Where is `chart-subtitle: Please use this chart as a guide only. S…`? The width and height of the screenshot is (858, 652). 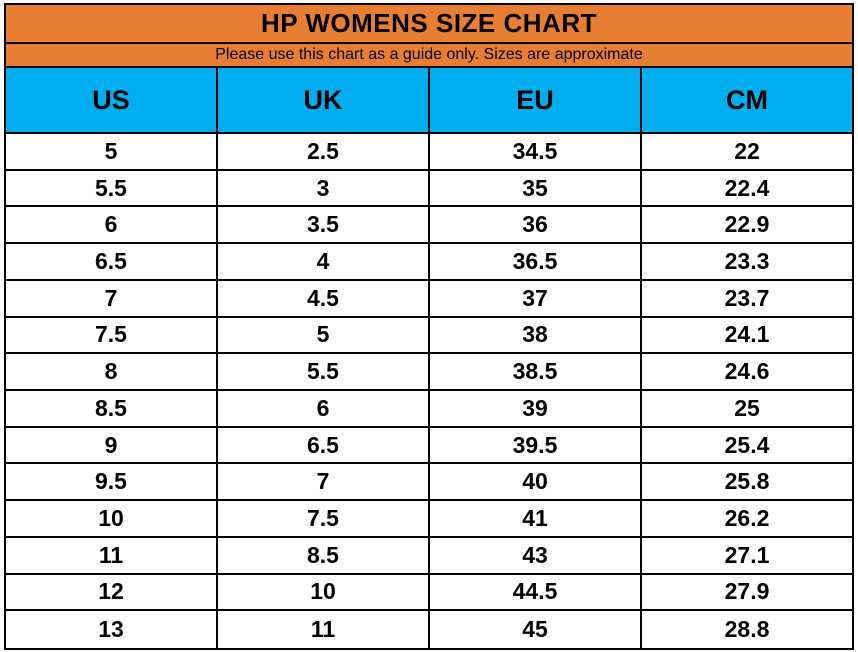 chart-subtitle: Please use this chart as a guide only. S… is located at coordinates (429, 54).